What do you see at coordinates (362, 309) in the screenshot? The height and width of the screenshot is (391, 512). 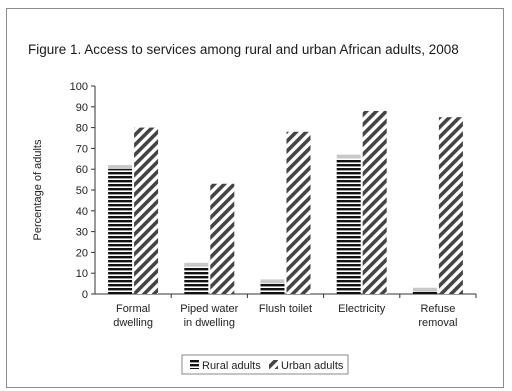 I see `x-category-label: Electricity` at bounding box center [362, 309].